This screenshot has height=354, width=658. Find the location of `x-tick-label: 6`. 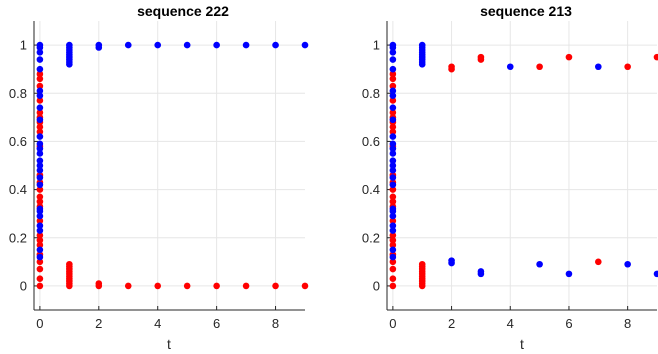

x-tick-label: 6 is located at coordinates (216, 323).